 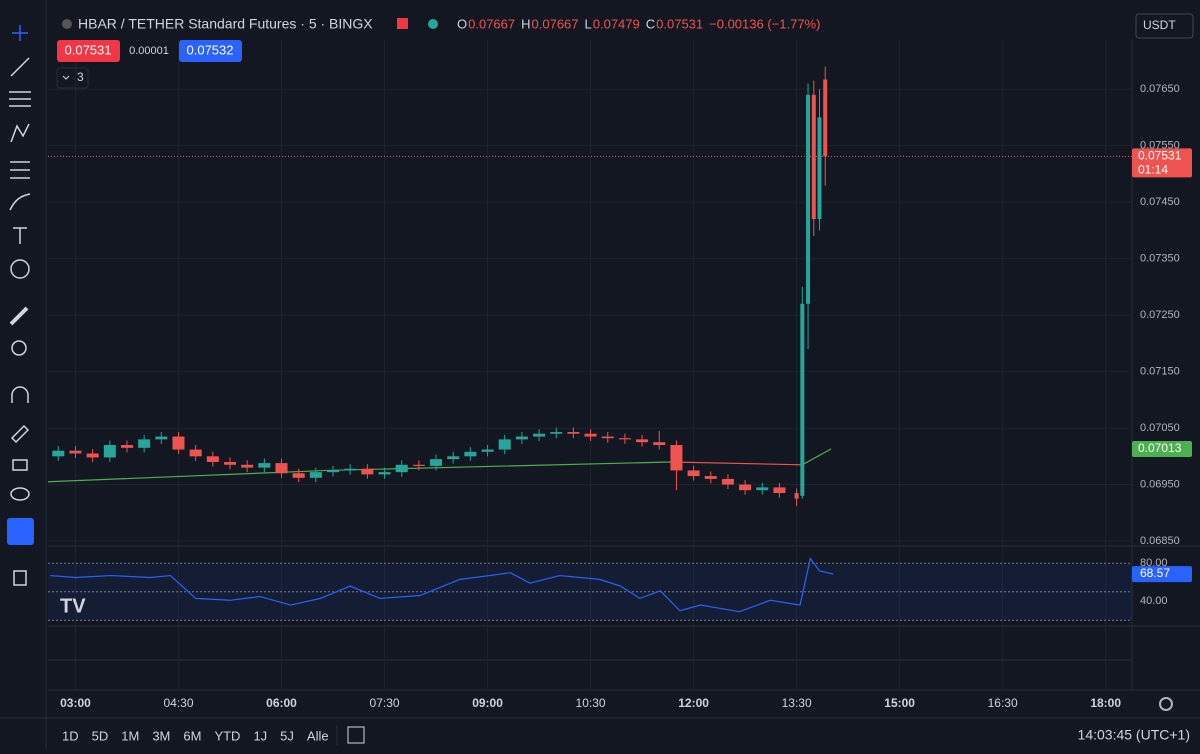 I want to click on y-tick-label: 0.07650, so click(x=1160, y=89).